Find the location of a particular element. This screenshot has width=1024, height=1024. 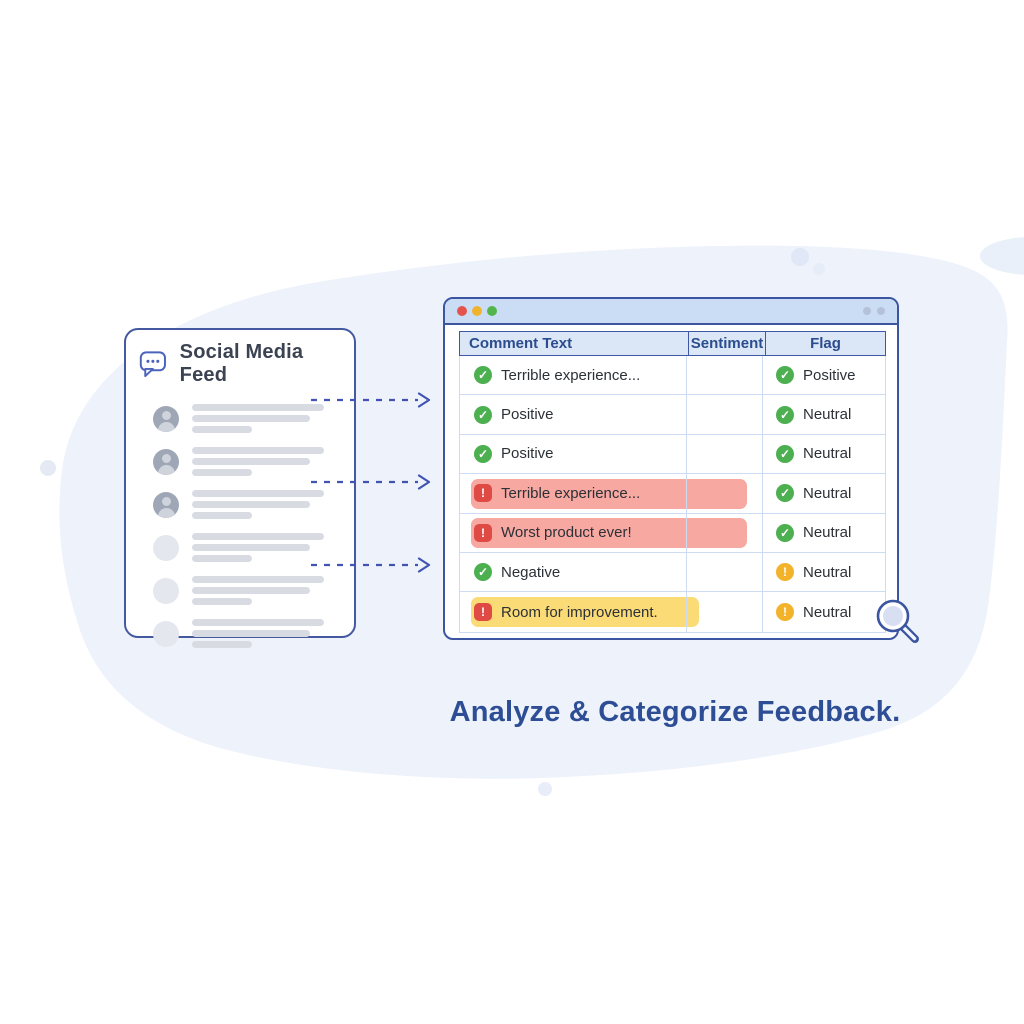

yellow-highlight-bar is located at coordinates (585, 611).